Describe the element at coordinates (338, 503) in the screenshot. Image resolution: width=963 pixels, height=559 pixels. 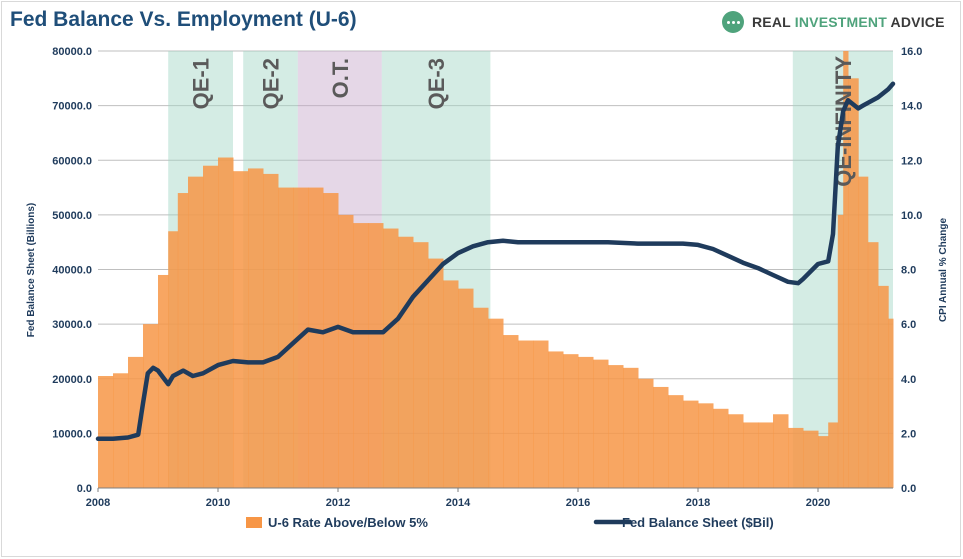
I see `x-tick-label: 2012` at that location.